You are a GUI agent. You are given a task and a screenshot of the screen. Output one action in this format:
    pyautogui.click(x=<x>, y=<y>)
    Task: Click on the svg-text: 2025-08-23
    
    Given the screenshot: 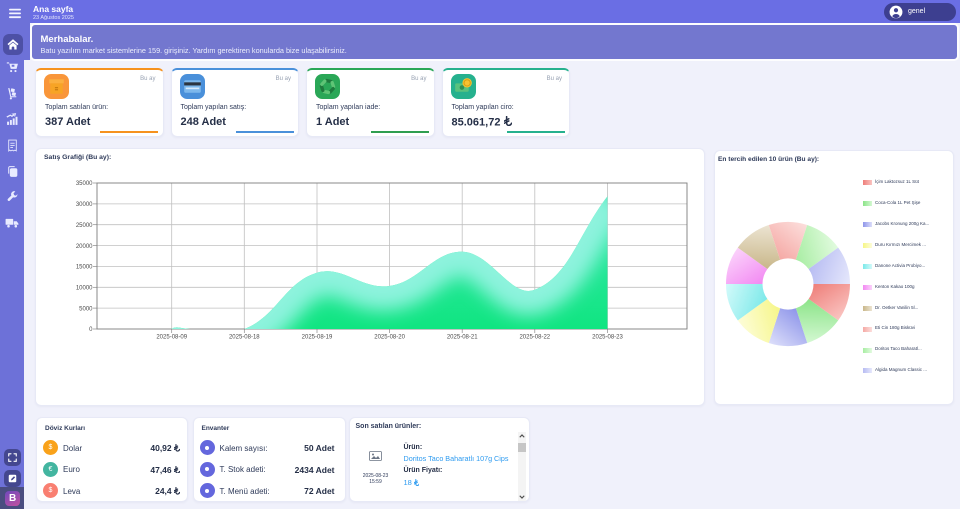 What is the action you would take?
    pyautogui.click(x=607, y=338)
    